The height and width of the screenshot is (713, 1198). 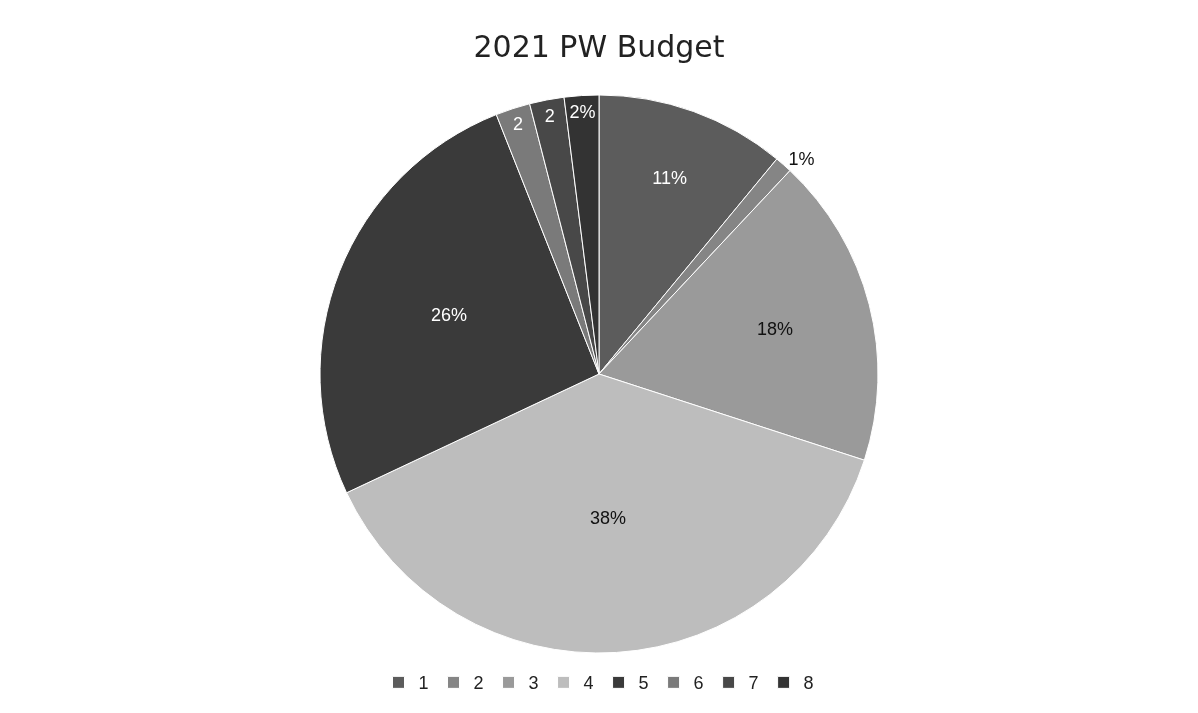 What do you see at coordinates (753, 683) in the screenshot?
I see `legend-label: 7` at bounding box center [753, 683].